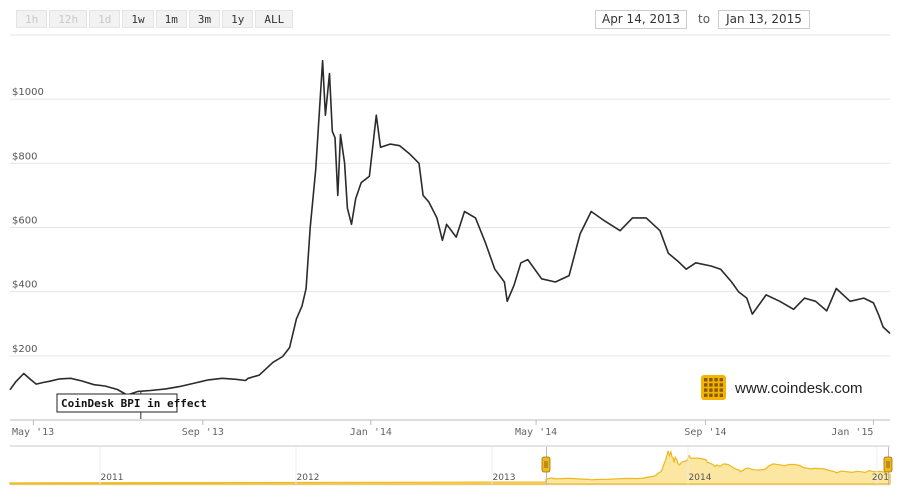 Image resolution: width=900 pixels, height=500 pixels. I want to click on zoom-button-3m: 3m, so click(204, 19).